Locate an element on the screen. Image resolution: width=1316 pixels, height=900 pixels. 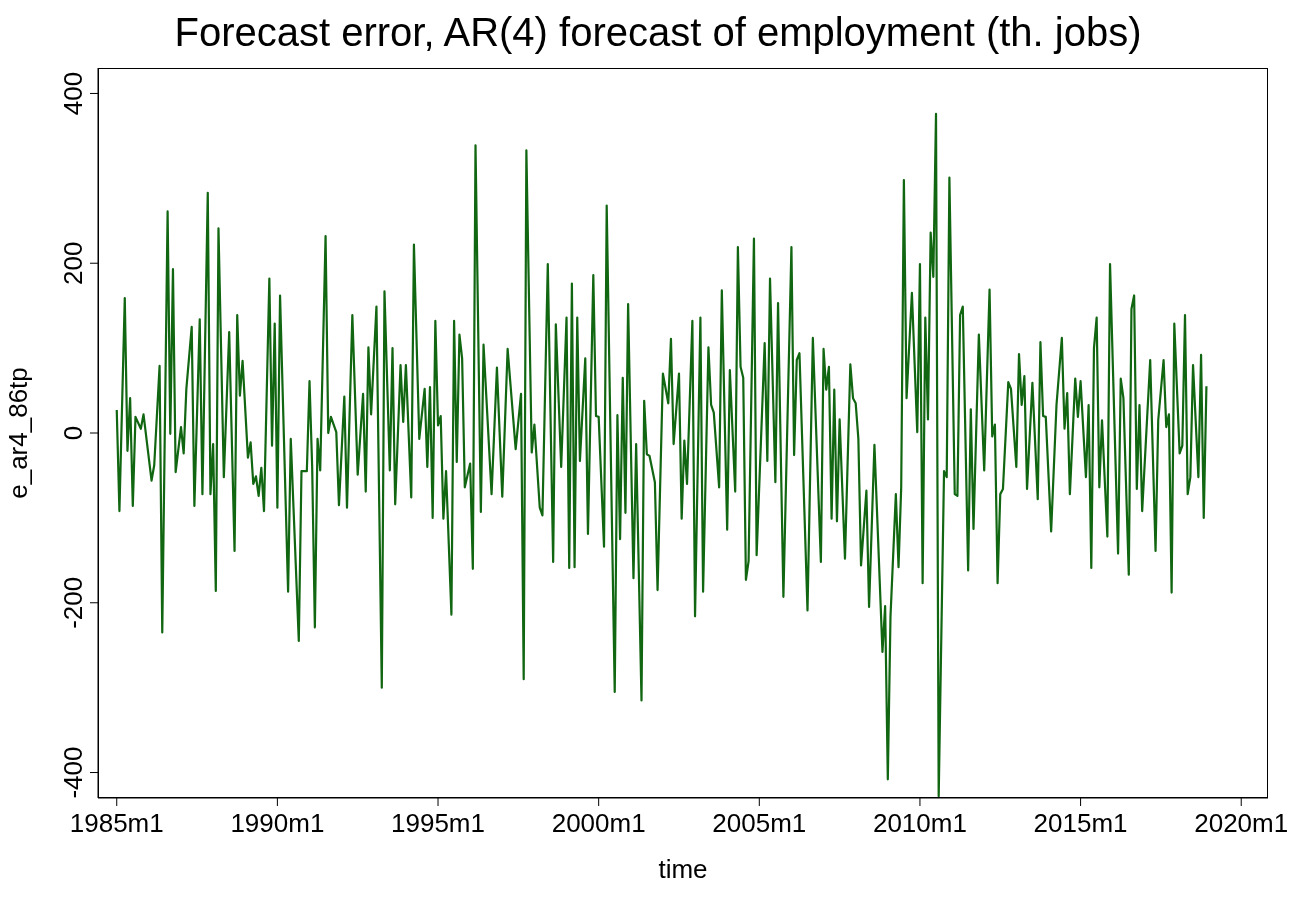
y-tick-label: 200 is located at coordinates (73, 263).